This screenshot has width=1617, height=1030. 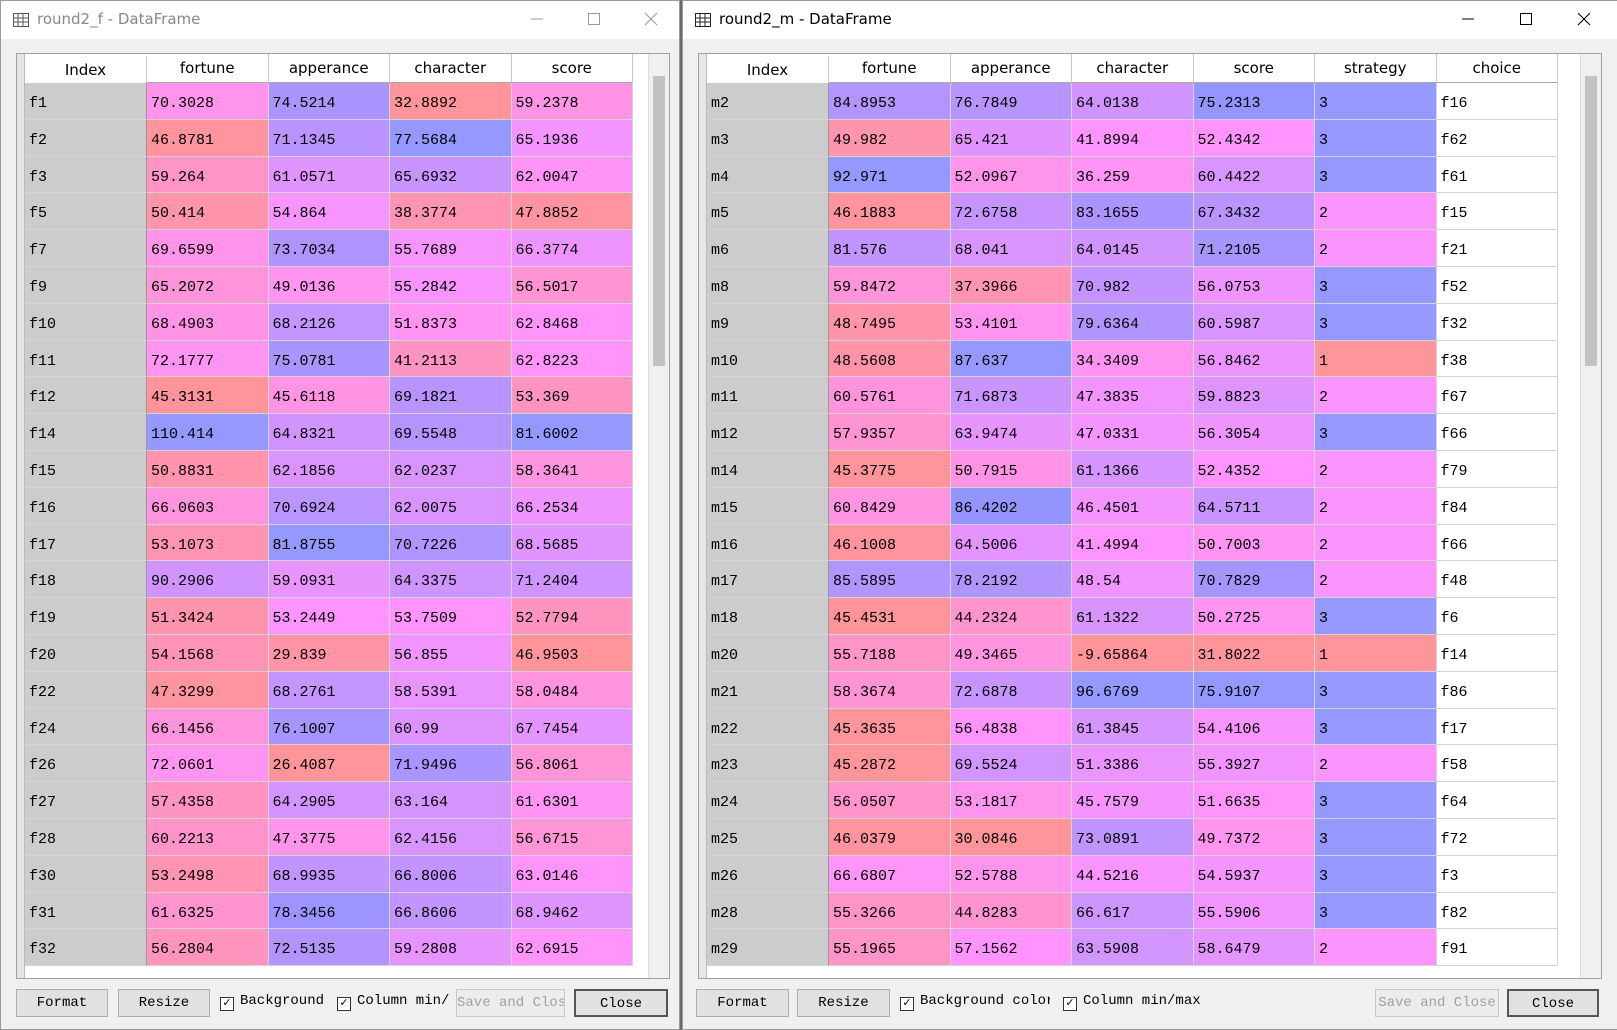 What do you see at coordinates (1150, 20) in the screenshot?
I see `title-bar: round2_m - DataFrame` at bounding box center [1150, 20].